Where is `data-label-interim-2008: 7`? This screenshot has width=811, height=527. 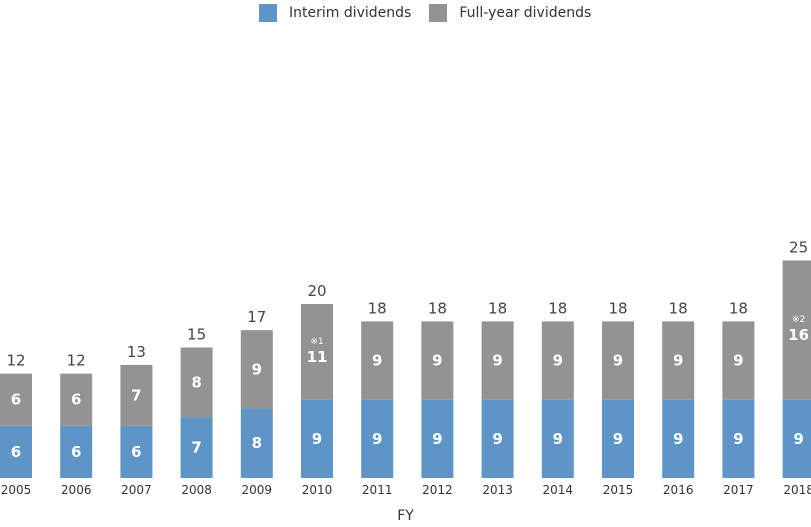
data-label-interim-2008: 7 is located at coordinates (196, 448).